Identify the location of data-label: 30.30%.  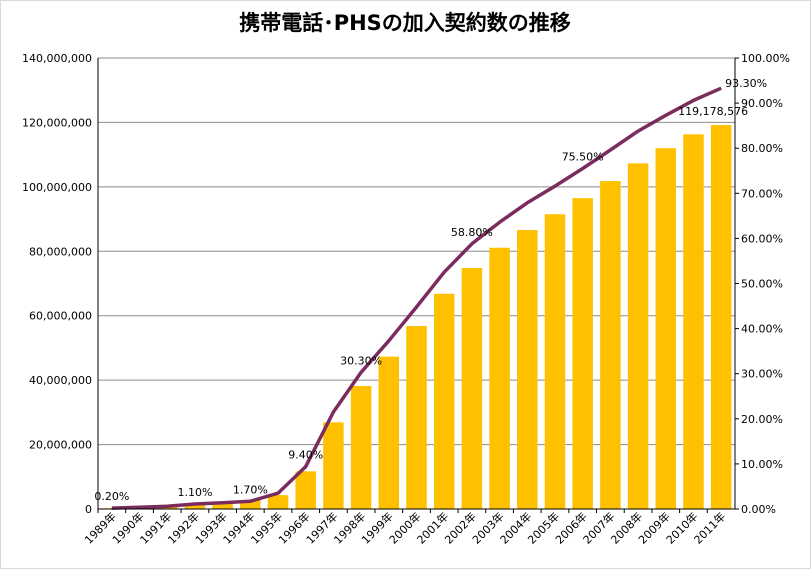
(361, 360).